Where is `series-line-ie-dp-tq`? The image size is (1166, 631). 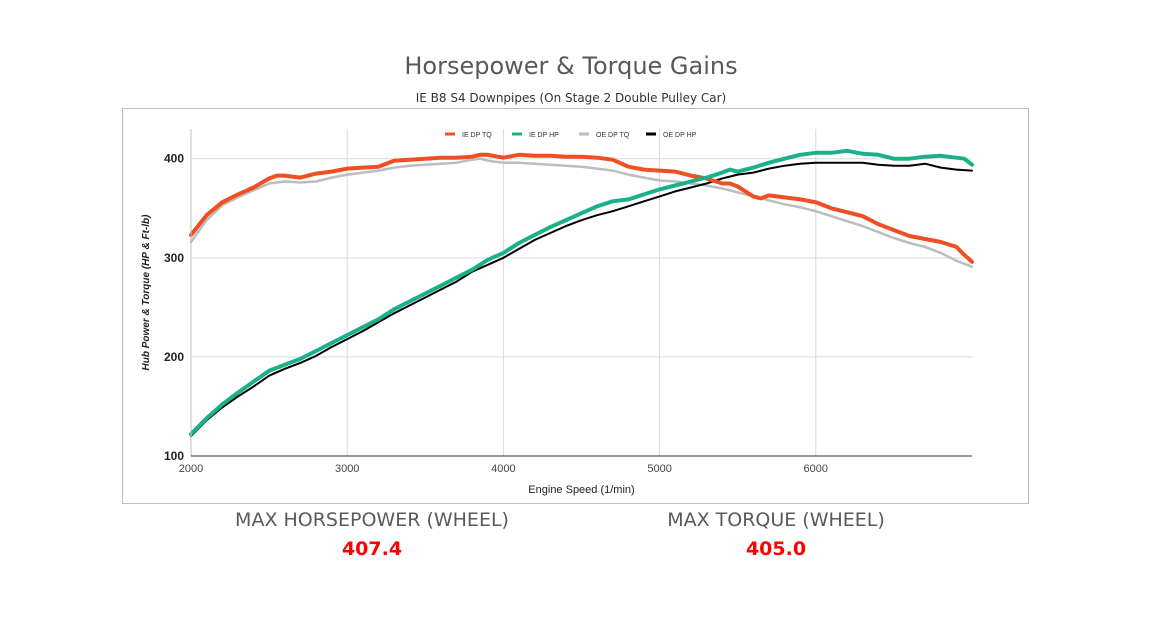
series-line-ie-dp-tq is located at coordinates (581, 208).